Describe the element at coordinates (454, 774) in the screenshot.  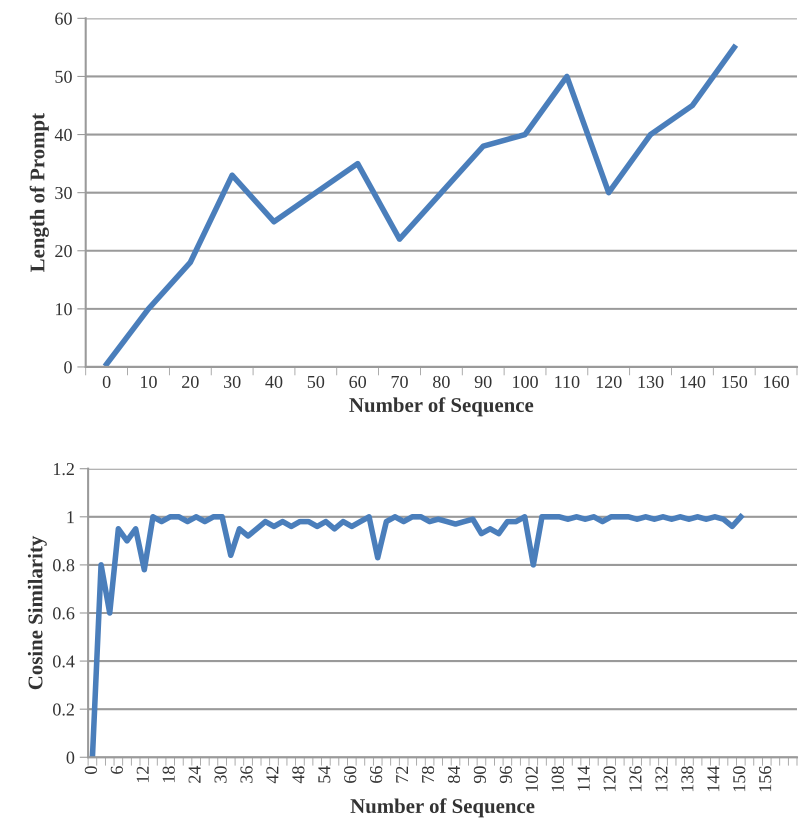
I see `x-tick-label: 84` at that location.